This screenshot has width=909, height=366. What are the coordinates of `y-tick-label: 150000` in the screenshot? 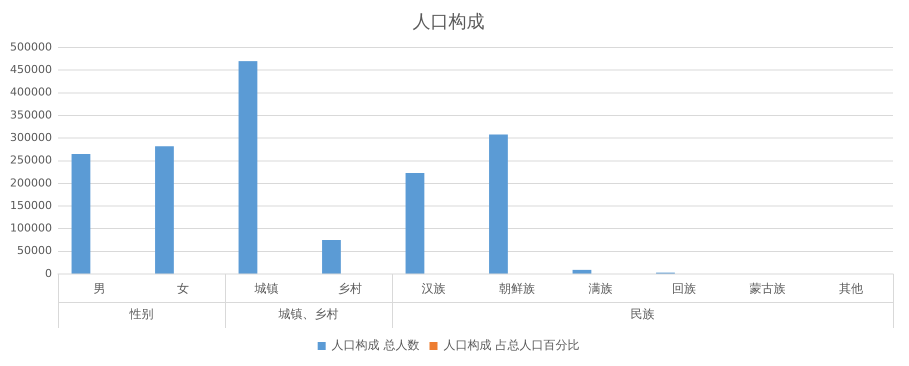 It's located at (31, 205).